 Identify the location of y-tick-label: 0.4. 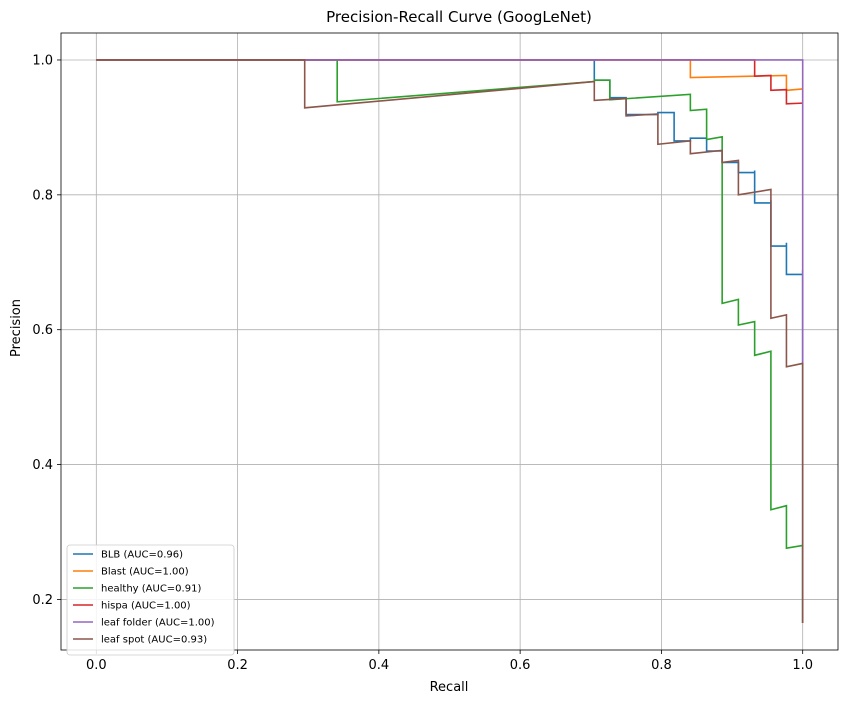
(42, 465).